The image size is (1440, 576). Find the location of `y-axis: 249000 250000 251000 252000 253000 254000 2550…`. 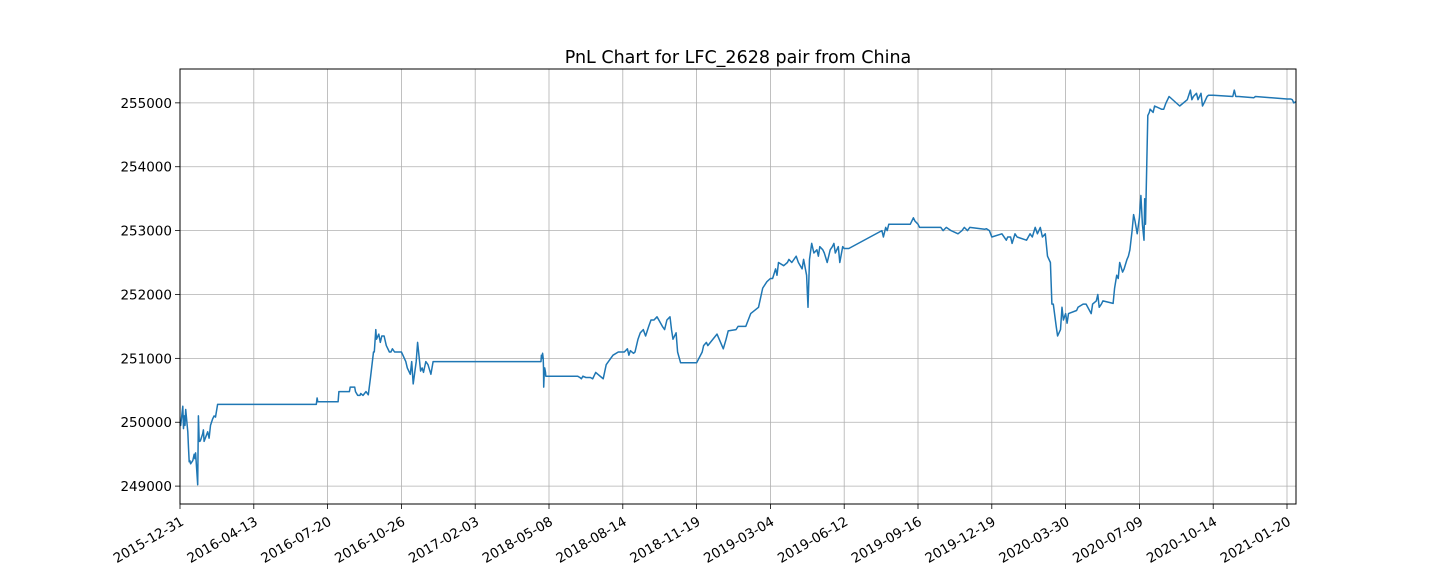

y-axis: 249000 250000 251000 252000 253000 254000 2550… is located at coordinates (150, 295).